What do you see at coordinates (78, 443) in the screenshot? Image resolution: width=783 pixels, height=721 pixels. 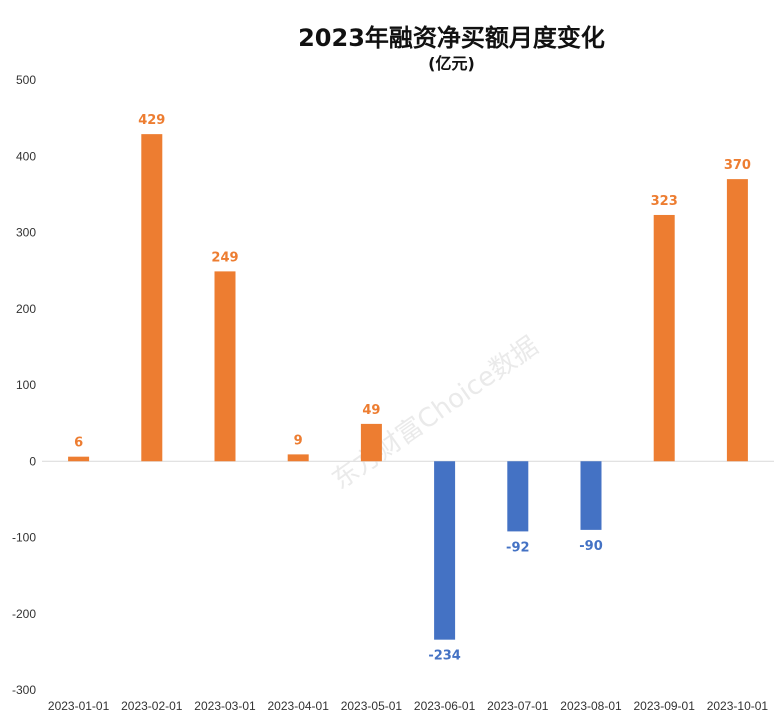 I see `data-label: 6` at bounding box center [78, 443].